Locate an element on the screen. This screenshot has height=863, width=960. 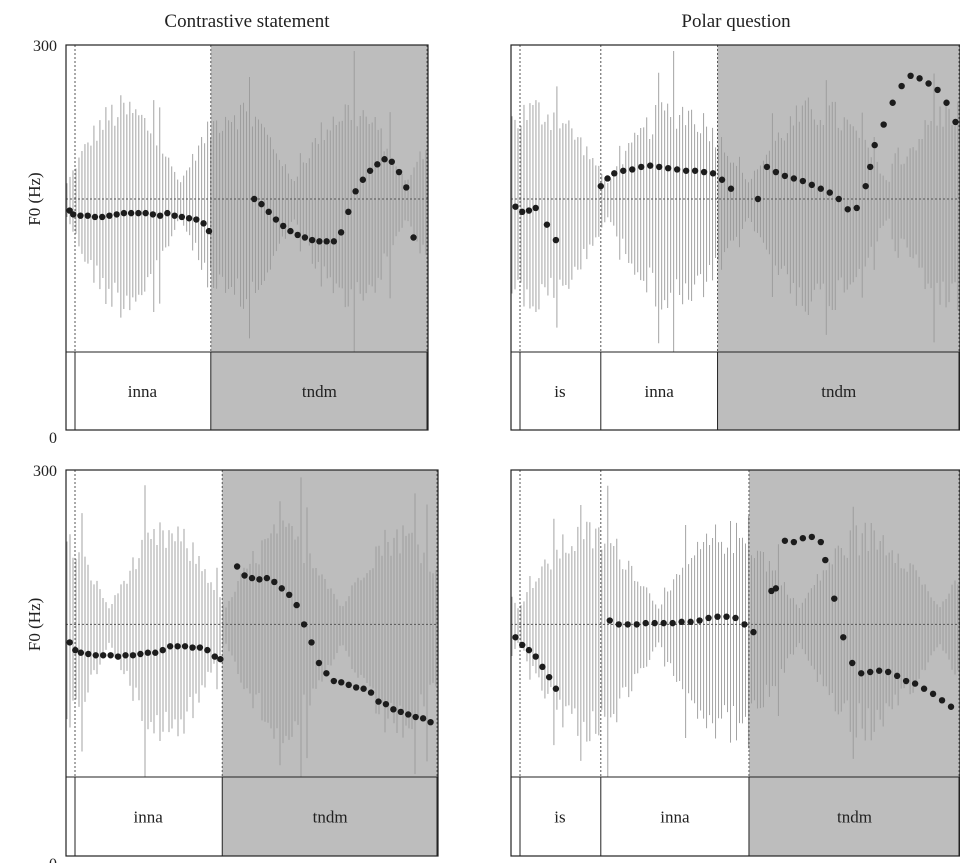
segment-label-tndm: tndm is located at coordinates (854, 817).